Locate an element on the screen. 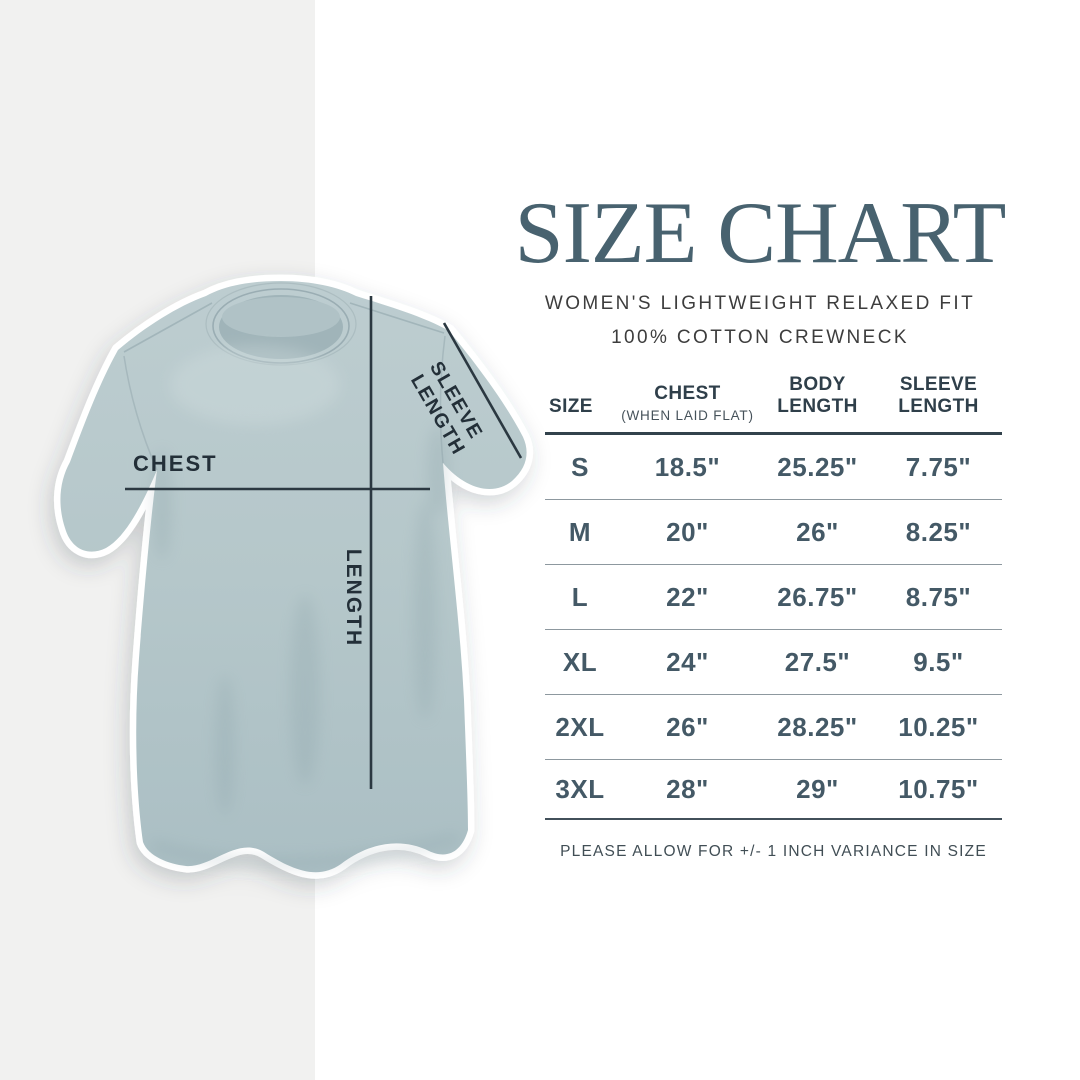 The height and width of the screenshot is (1080, 1080). fabric-highlight is located at coordinates (255, 385).